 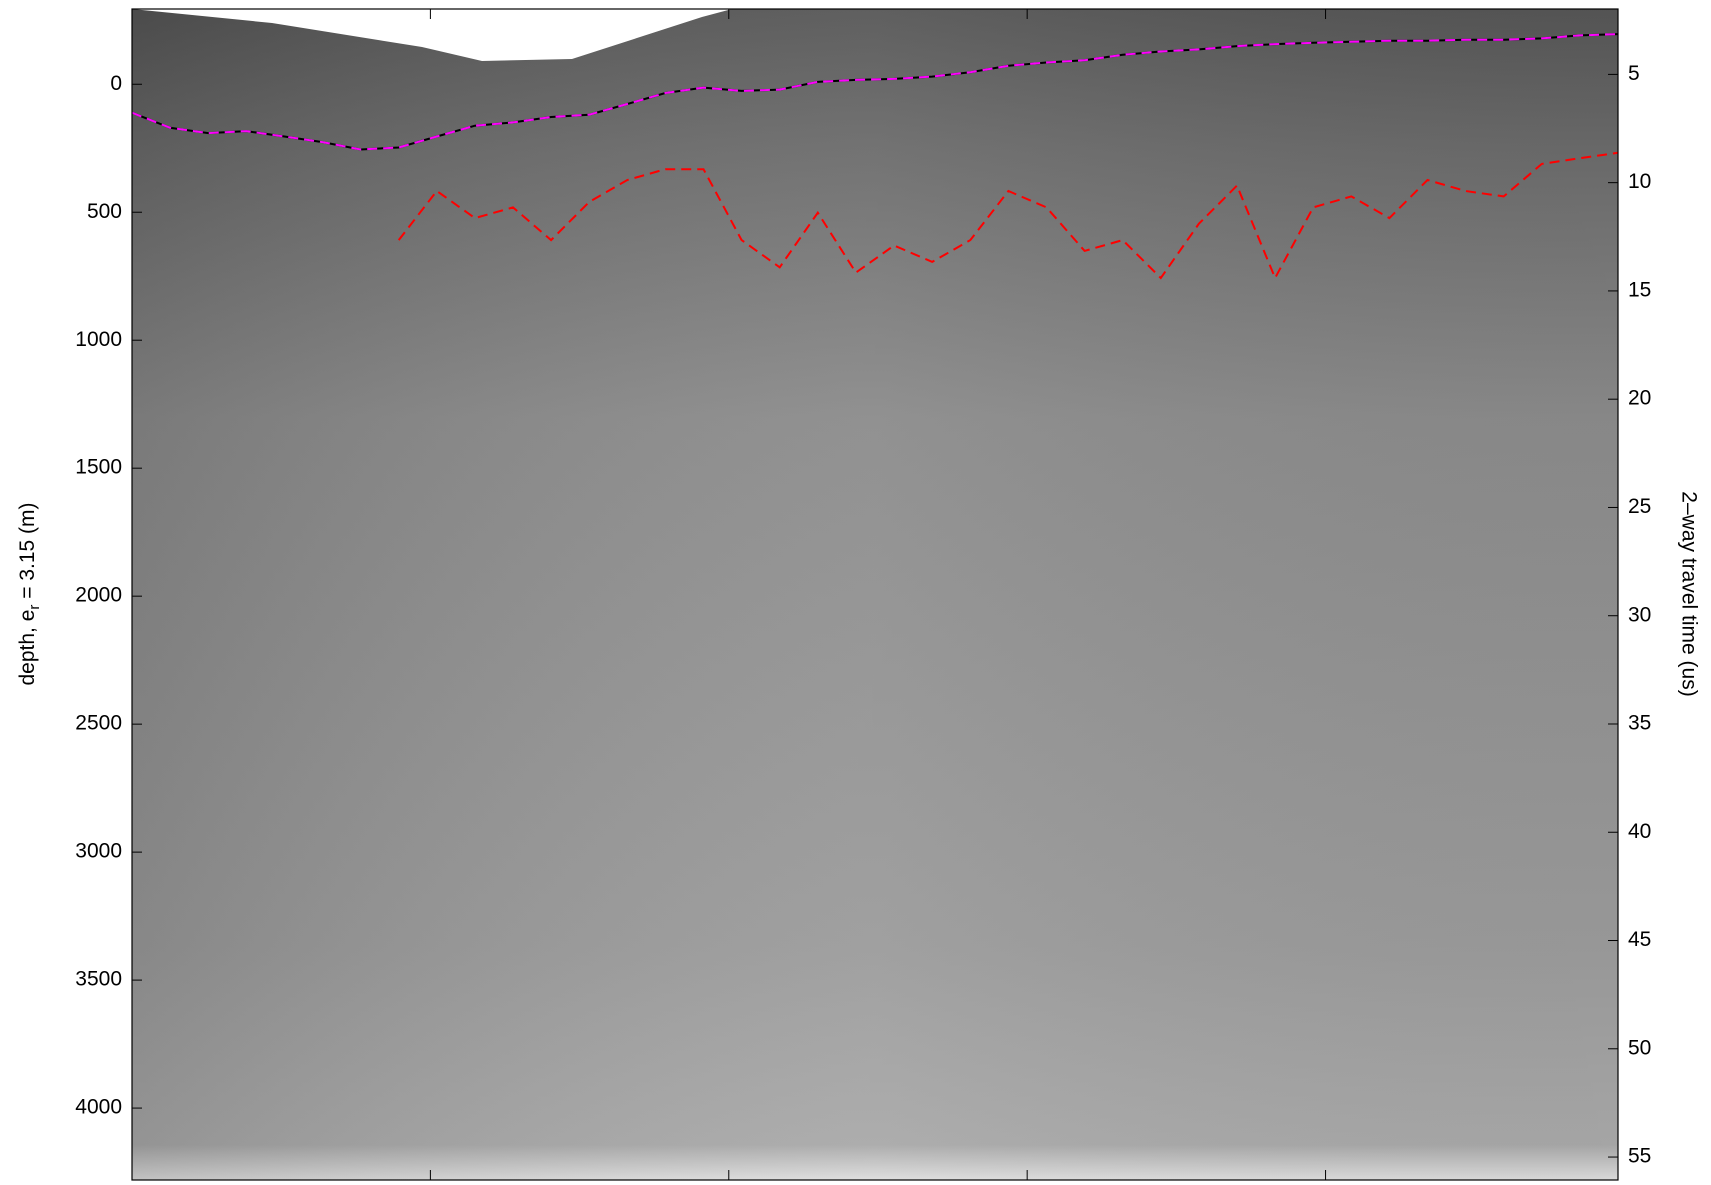 What do you see at coordinates (98, 979) in the screenshot?
I see `y-tick-label: 3500` at bounding box center [98, 979].